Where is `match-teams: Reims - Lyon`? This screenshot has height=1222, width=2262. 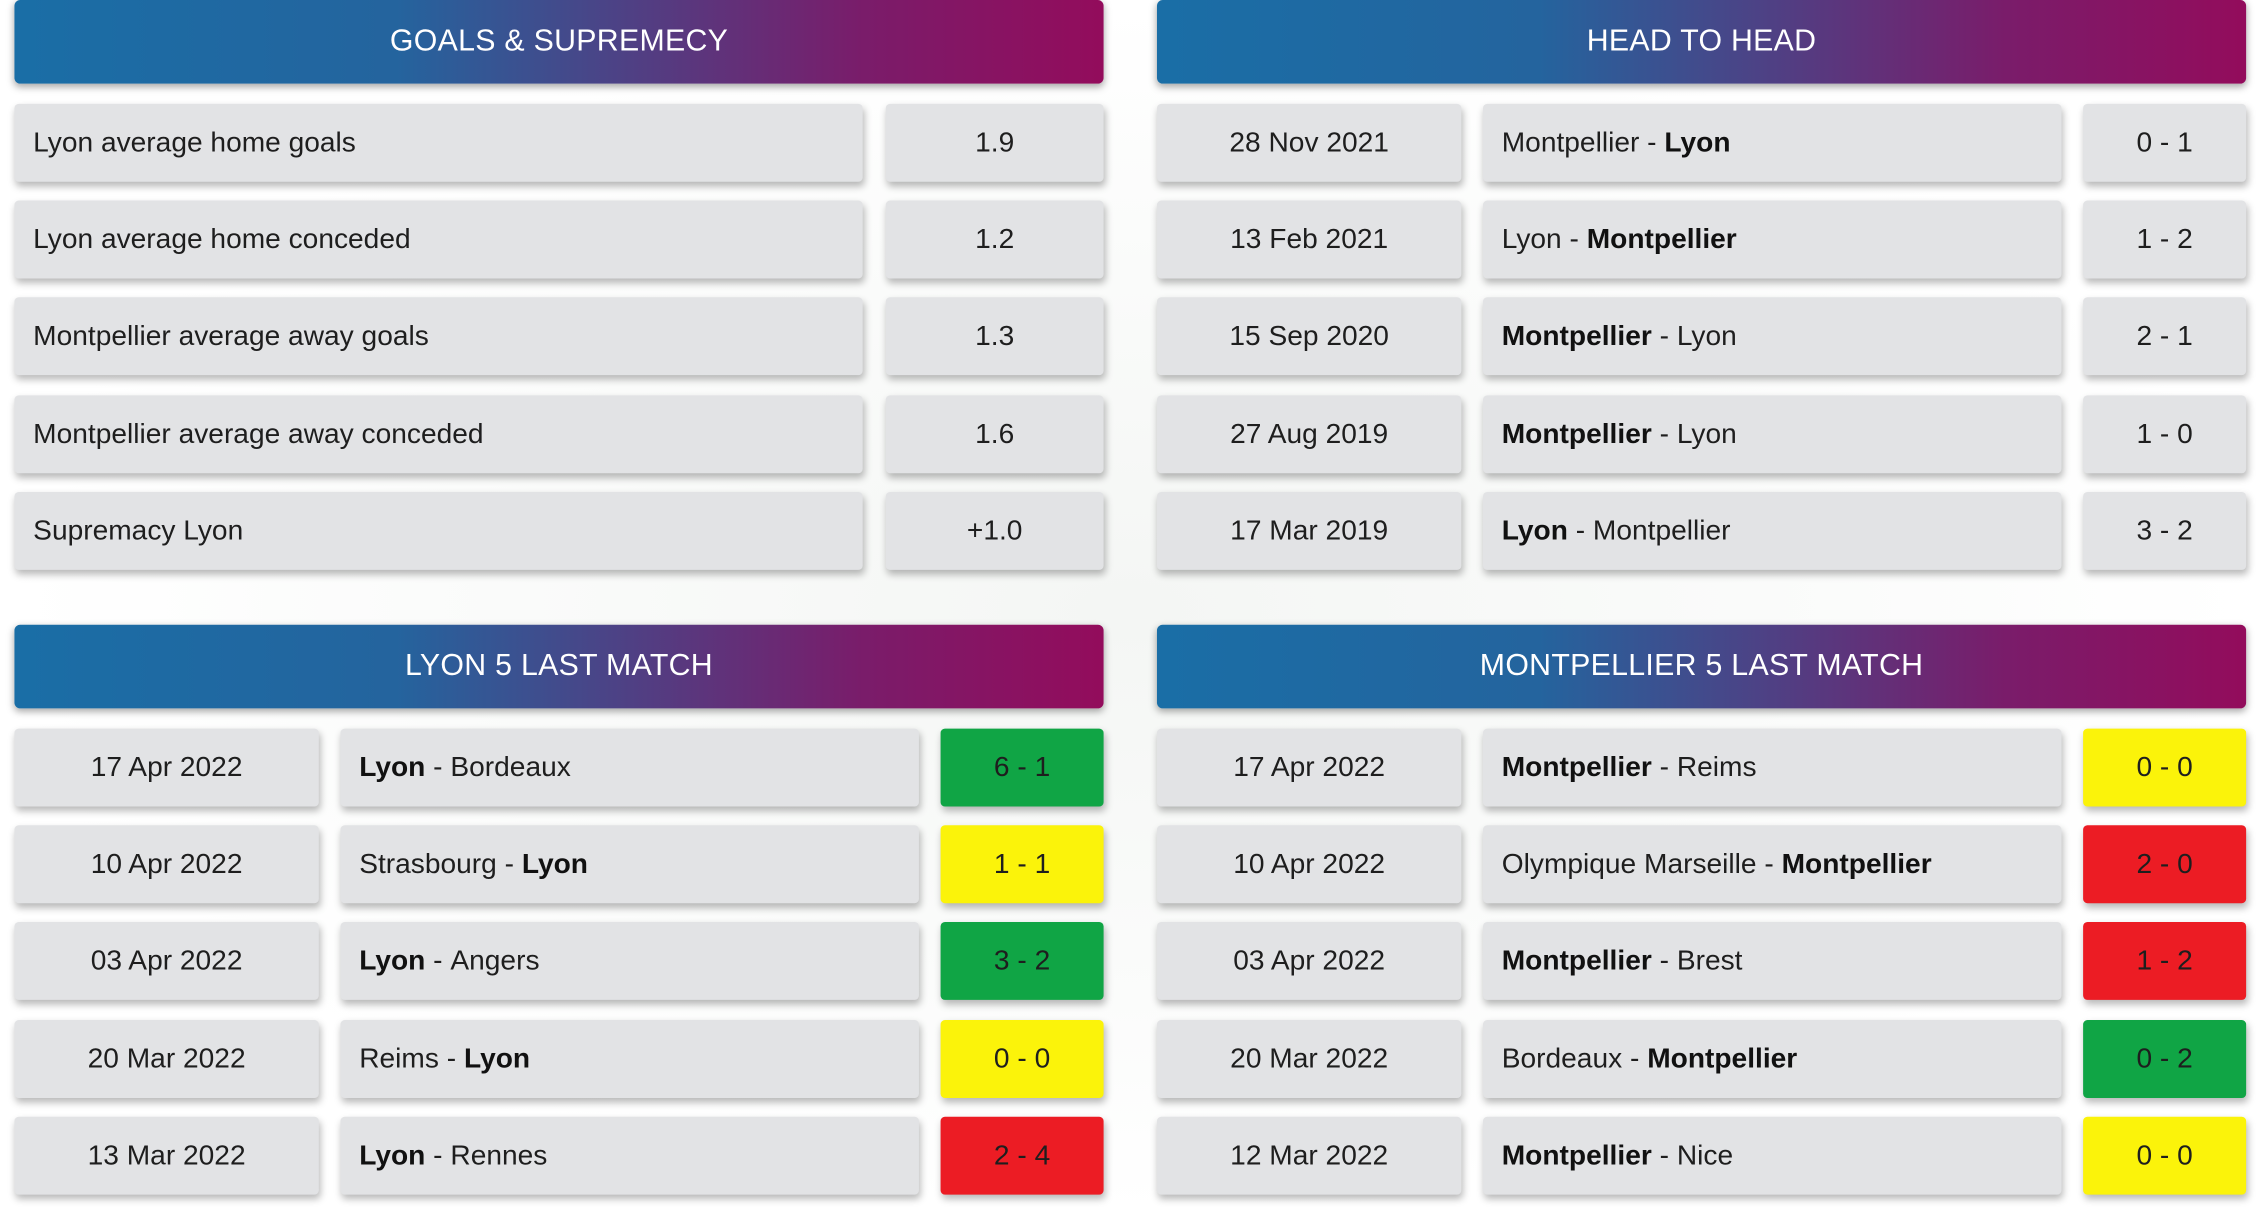
match-teams: Reims - Lyon is located at coordinates (629, 1059).